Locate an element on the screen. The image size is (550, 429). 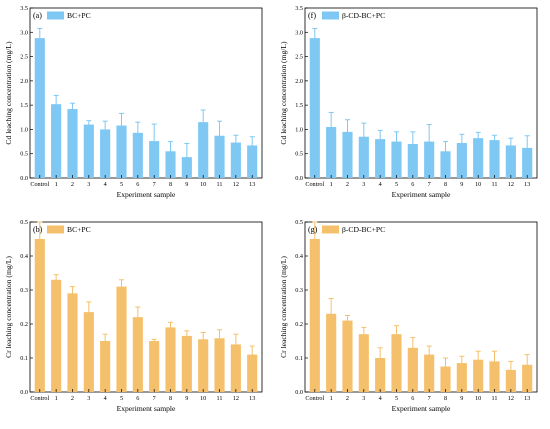
y-tick-label: 1.5 is located at coordinates (299, 105).